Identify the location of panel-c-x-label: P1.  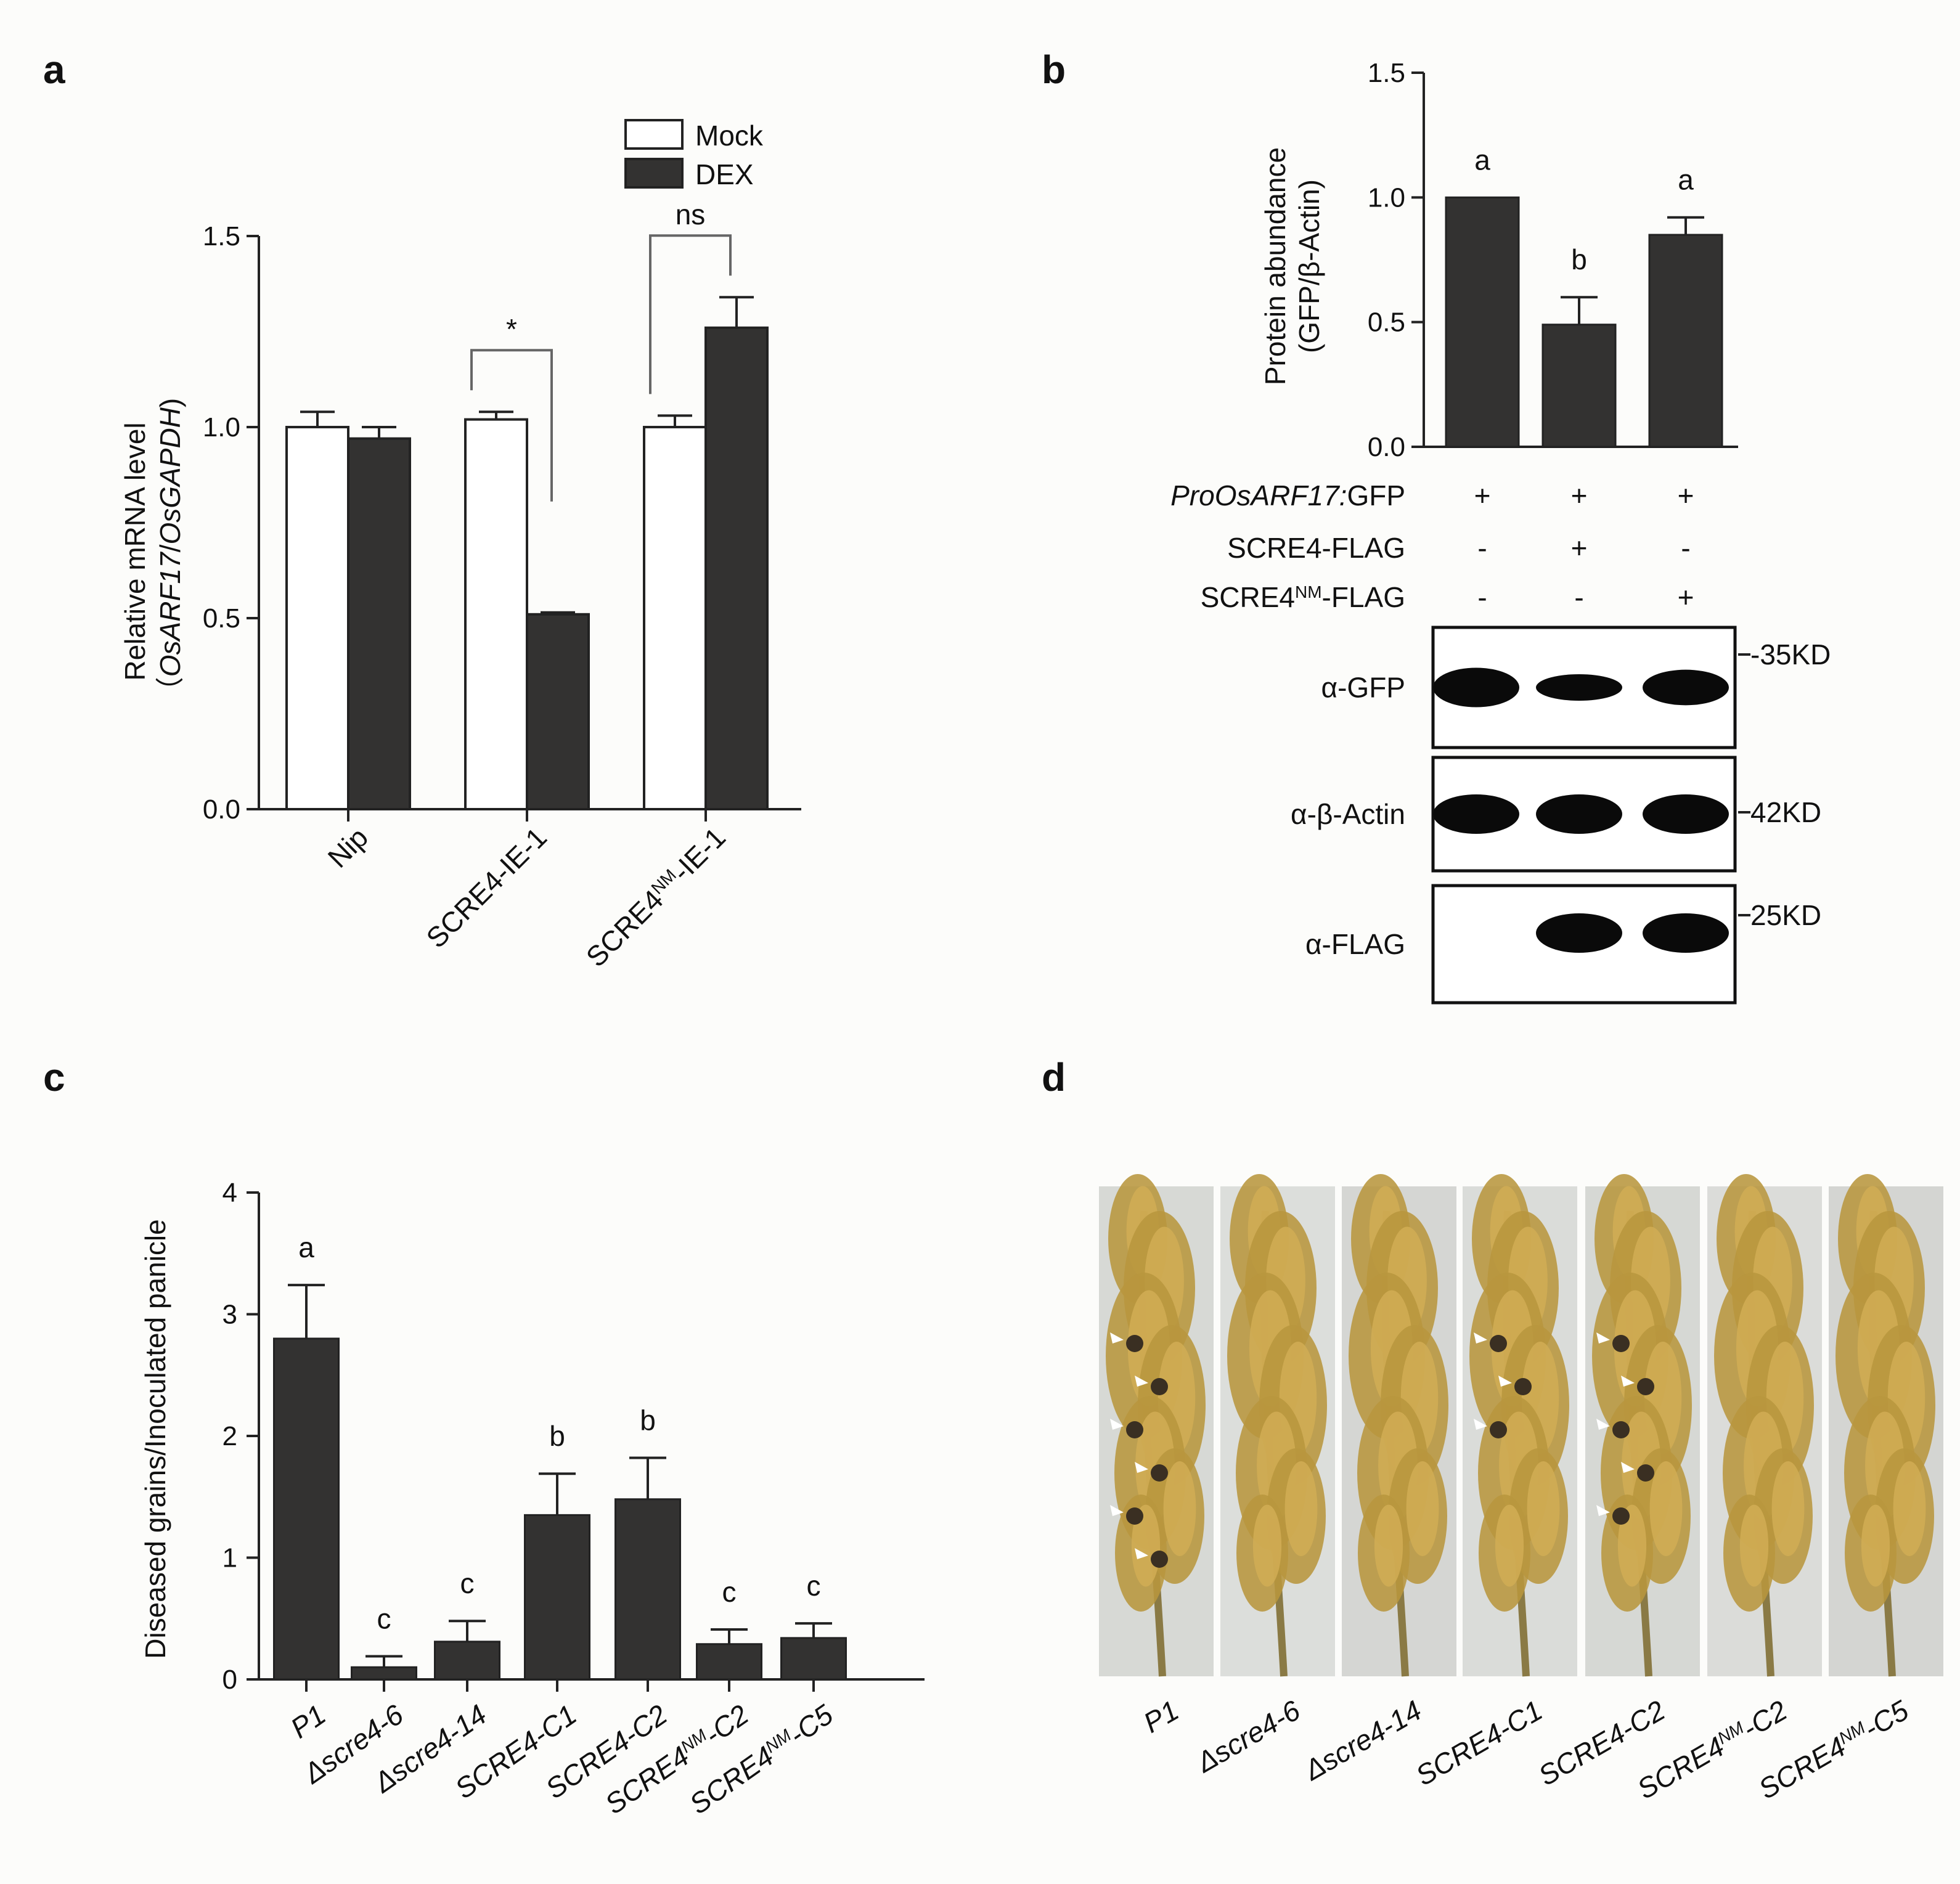
(308, 1721).